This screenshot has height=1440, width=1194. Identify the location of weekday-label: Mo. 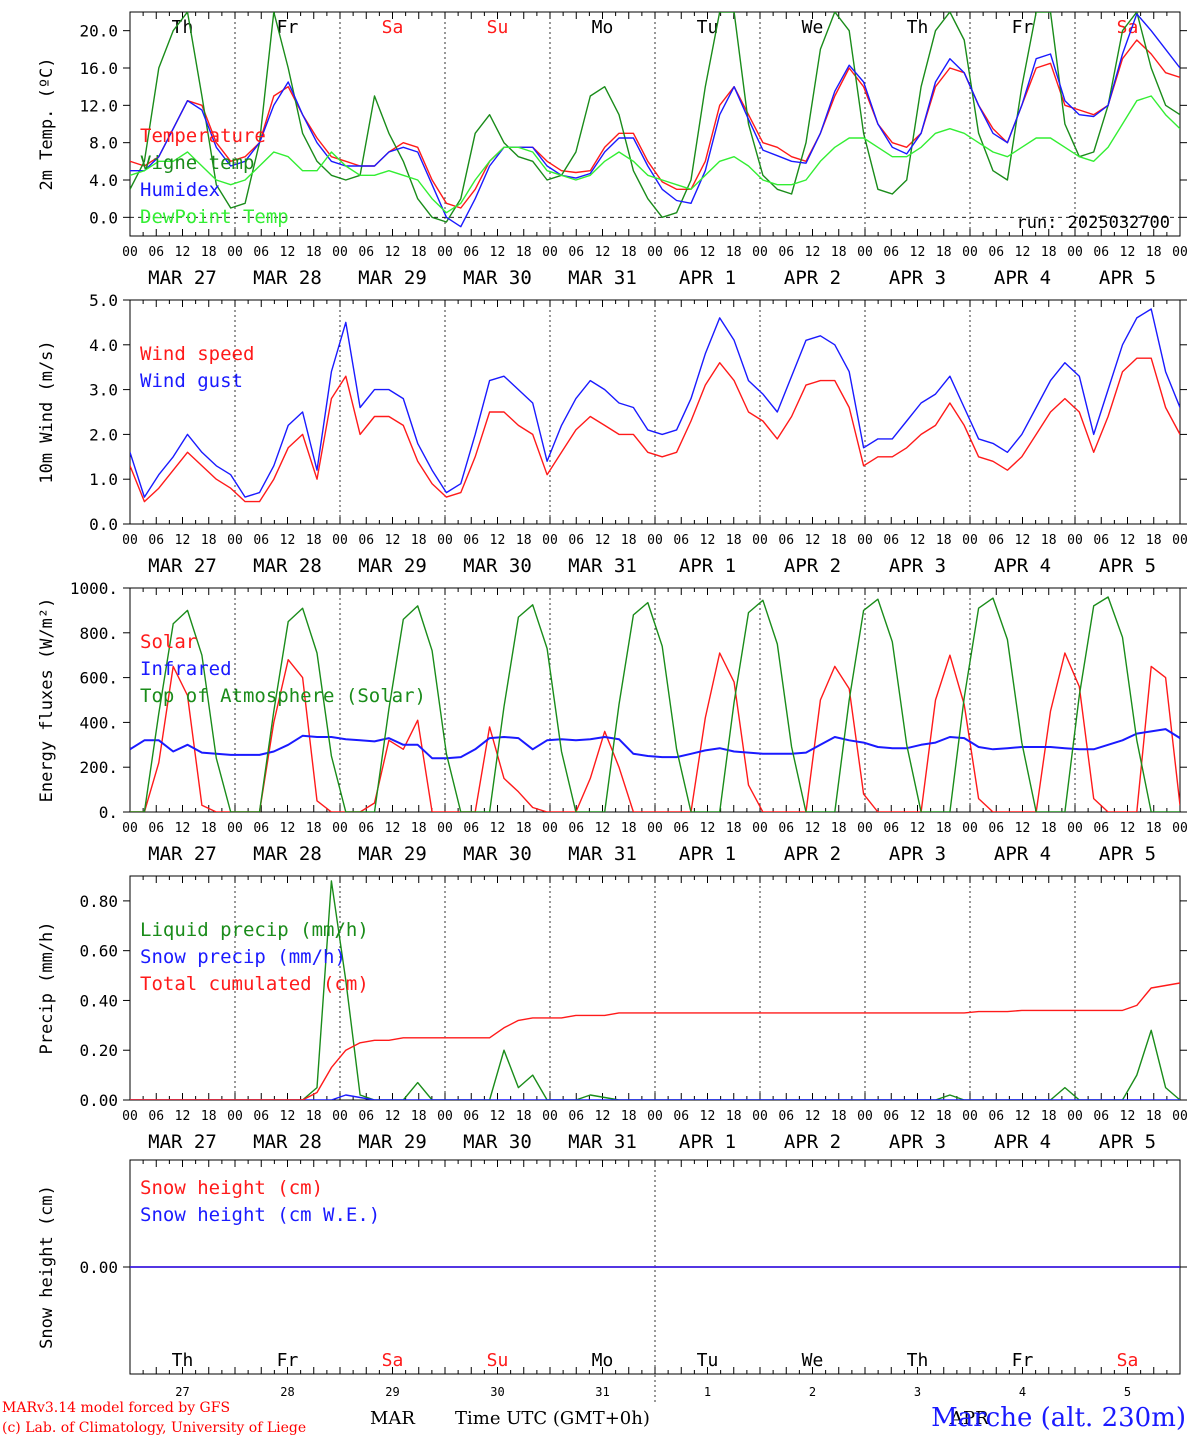
(603, 1360).